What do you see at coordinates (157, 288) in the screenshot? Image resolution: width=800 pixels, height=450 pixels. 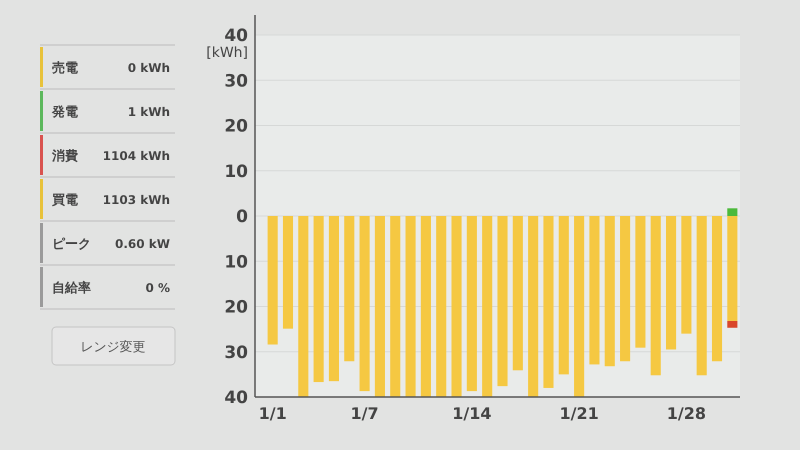 I see `text: 0 %` at bounding box center [157, 288].